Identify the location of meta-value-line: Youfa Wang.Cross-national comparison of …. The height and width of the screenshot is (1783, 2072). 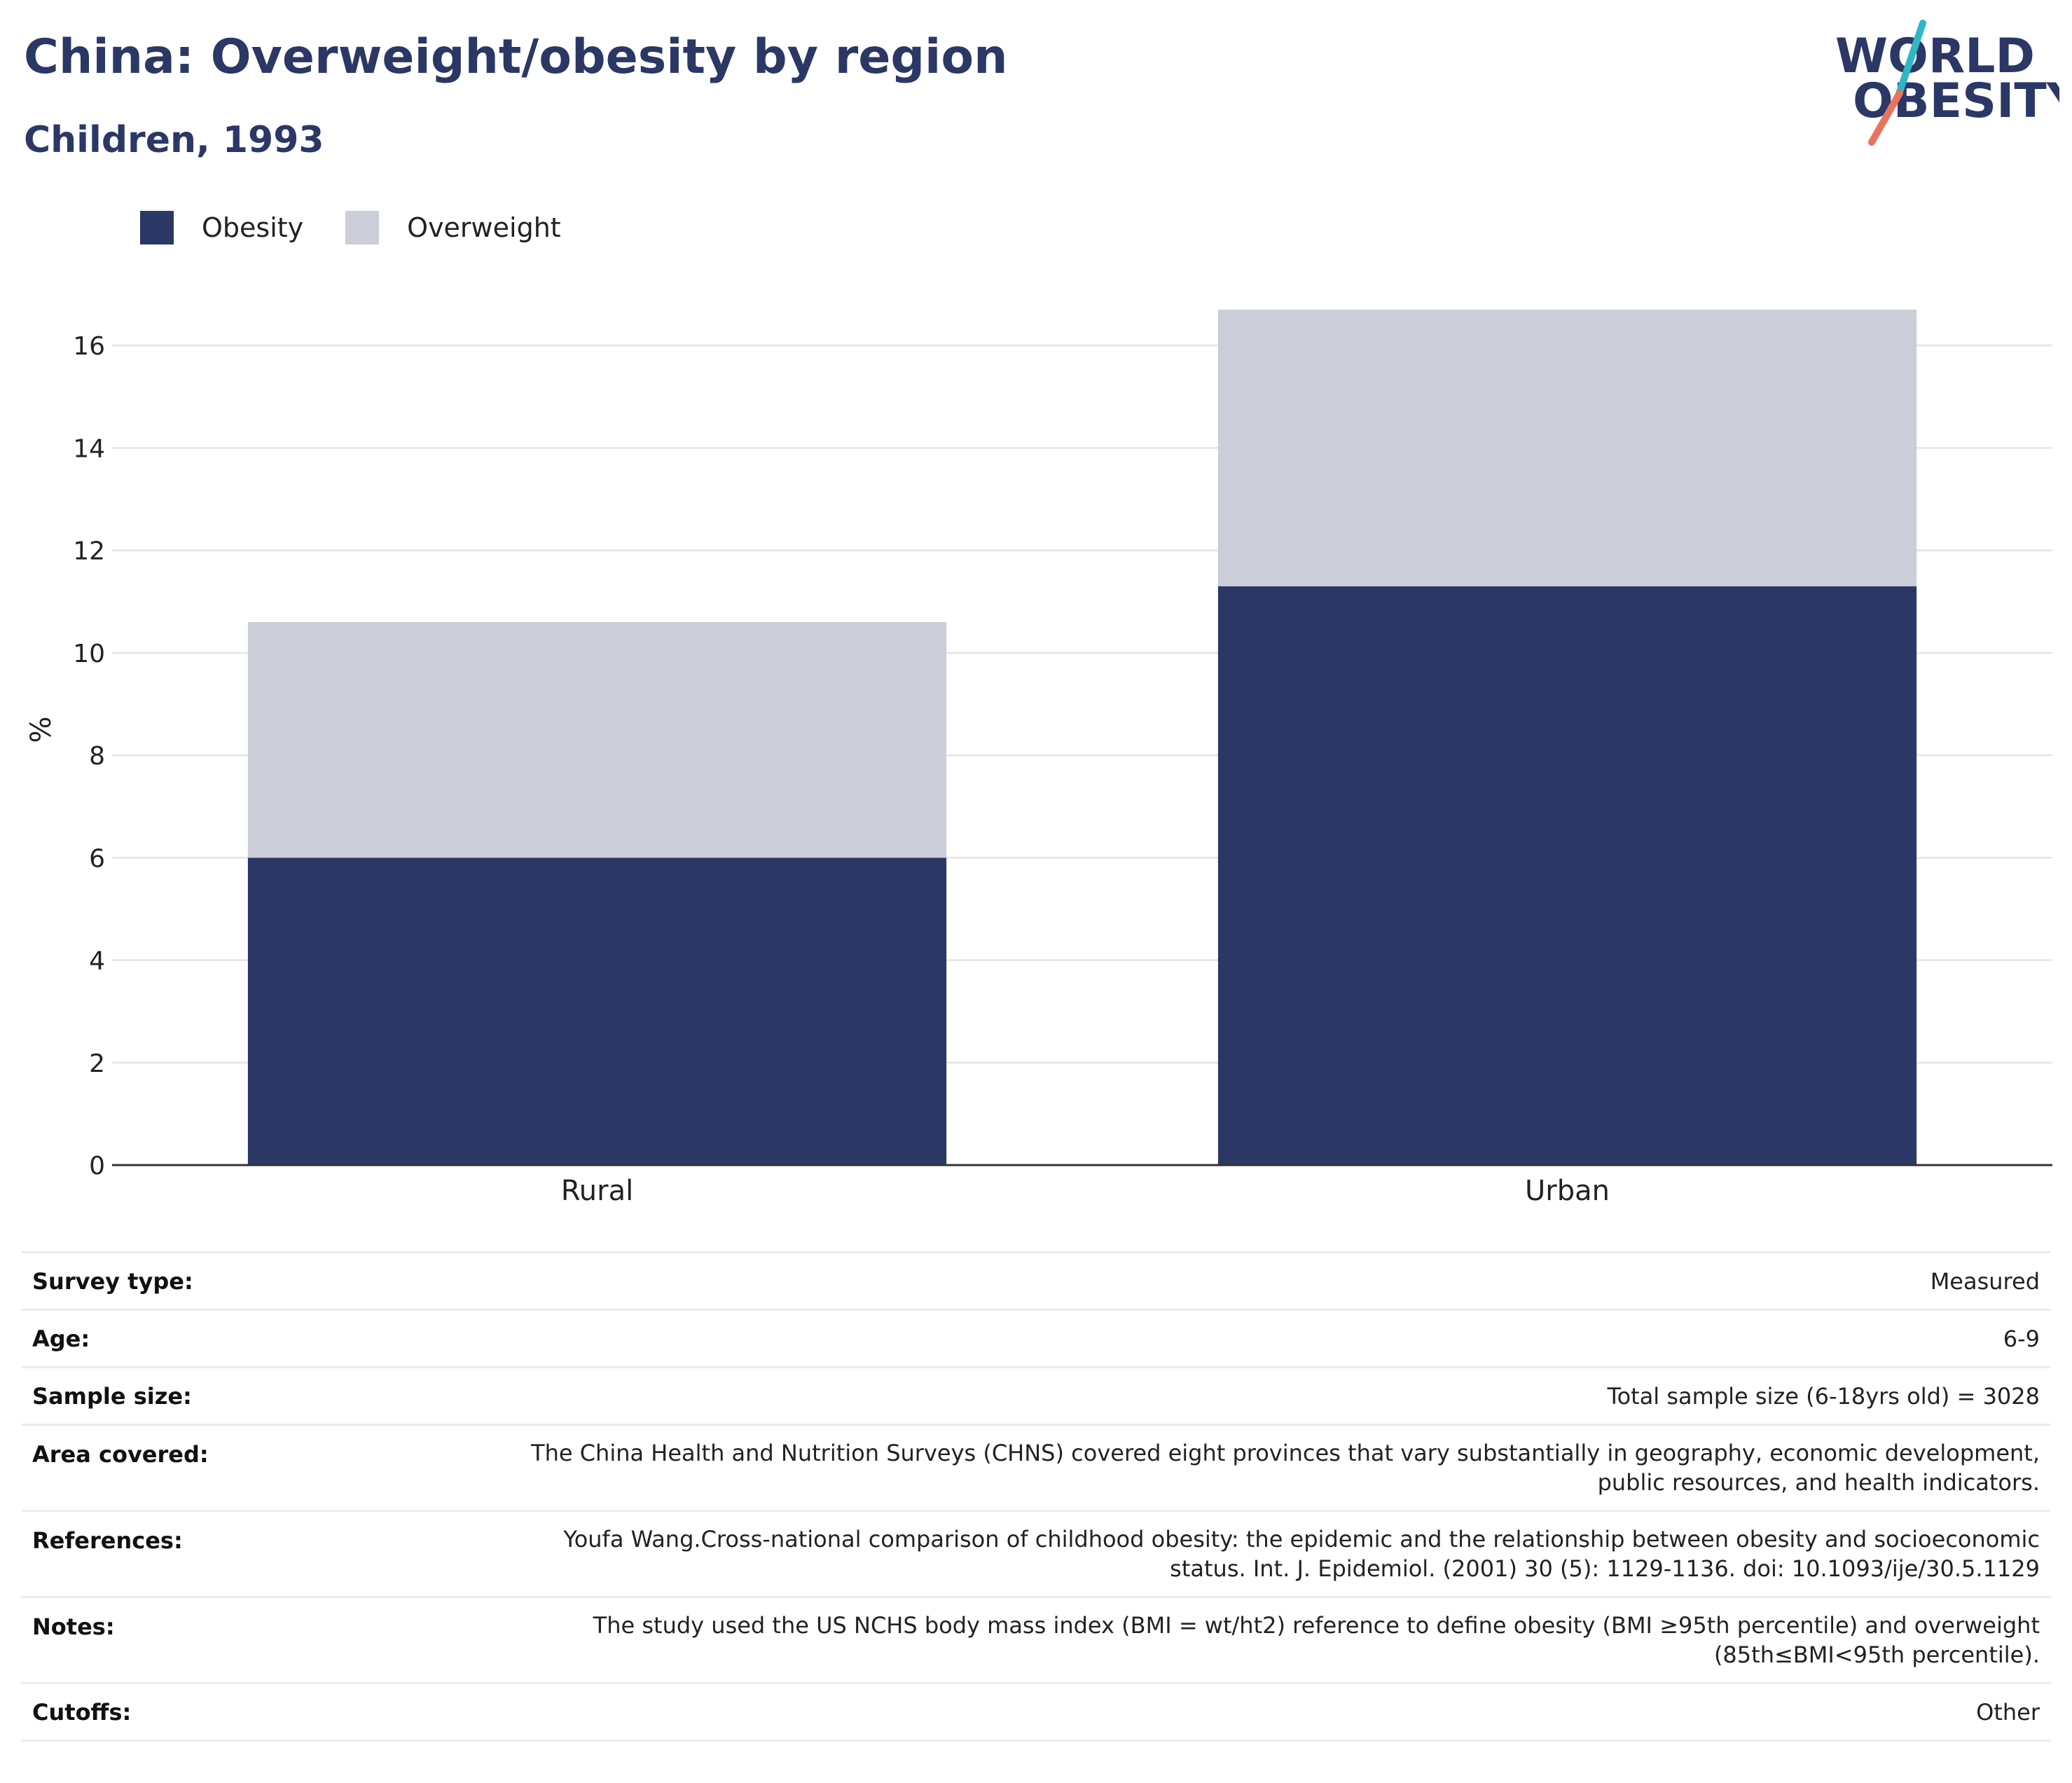
(1301, 1539).